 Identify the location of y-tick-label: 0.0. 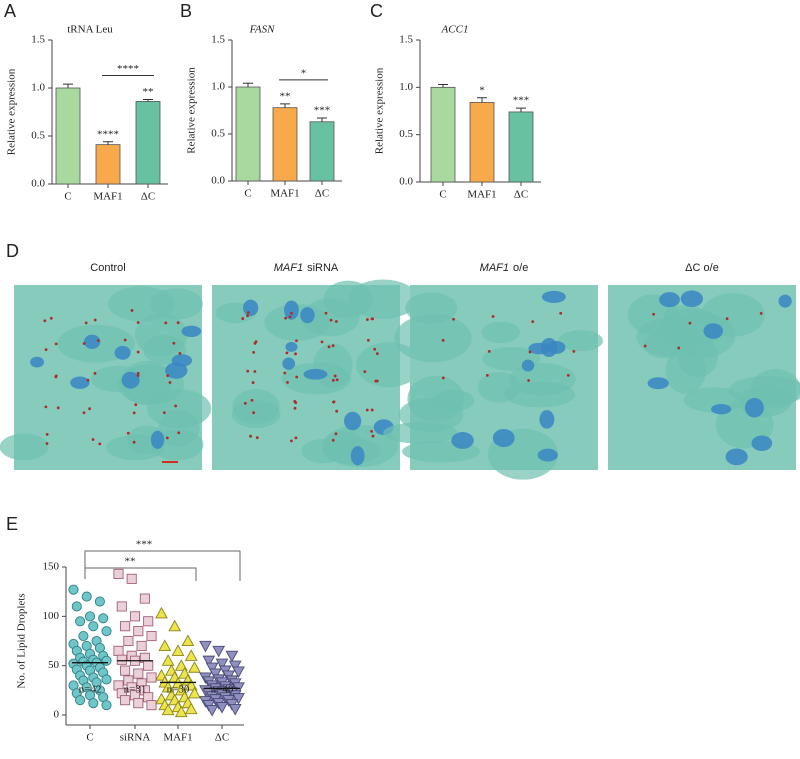
(218, 181).